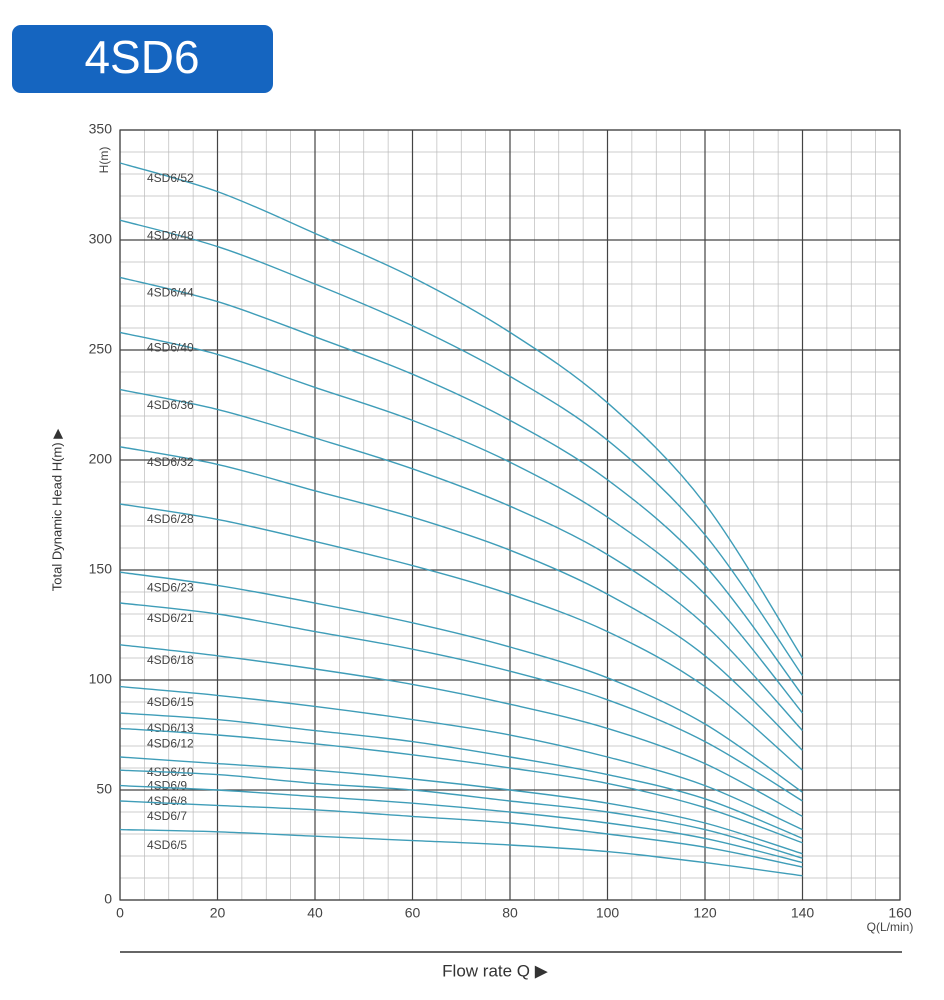 Image resolution: width=944 pixels, height=1000 pixels. Describe the element at coordinates (170, 235) in the screenshot. I see `curve-label: 4SD6/48` at that location.